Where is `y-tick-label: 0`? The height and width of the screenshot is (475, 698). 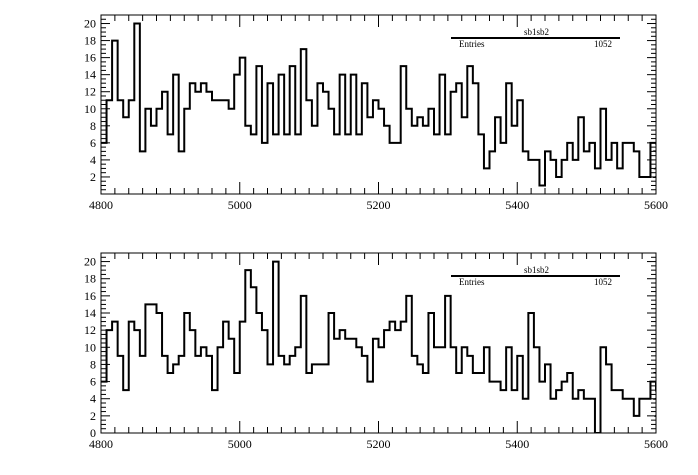
y-tick-label: 0 is located at coordinates (93, 433).